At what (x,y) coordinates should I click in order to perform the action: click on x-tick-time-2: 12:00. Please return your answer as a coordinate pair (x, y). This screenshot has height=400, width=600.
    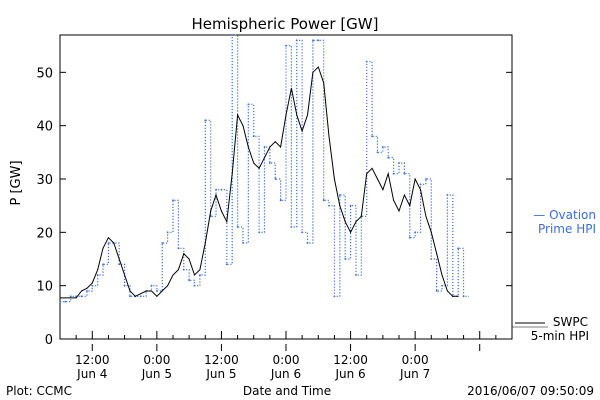
    Looking at the image, I should click on (221, 360).